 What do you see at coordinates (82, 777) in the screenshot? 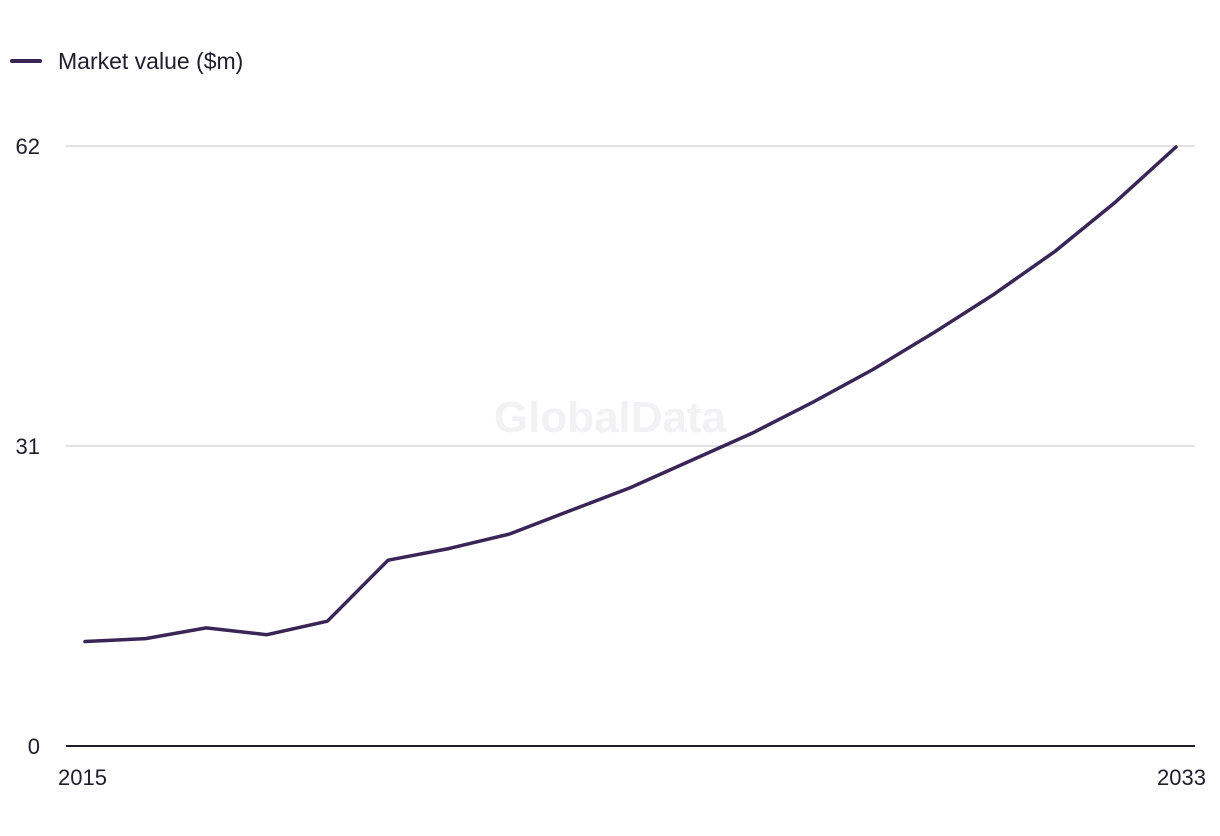
I see `x-tick-label: 2015` at bounding box center [82, 777].